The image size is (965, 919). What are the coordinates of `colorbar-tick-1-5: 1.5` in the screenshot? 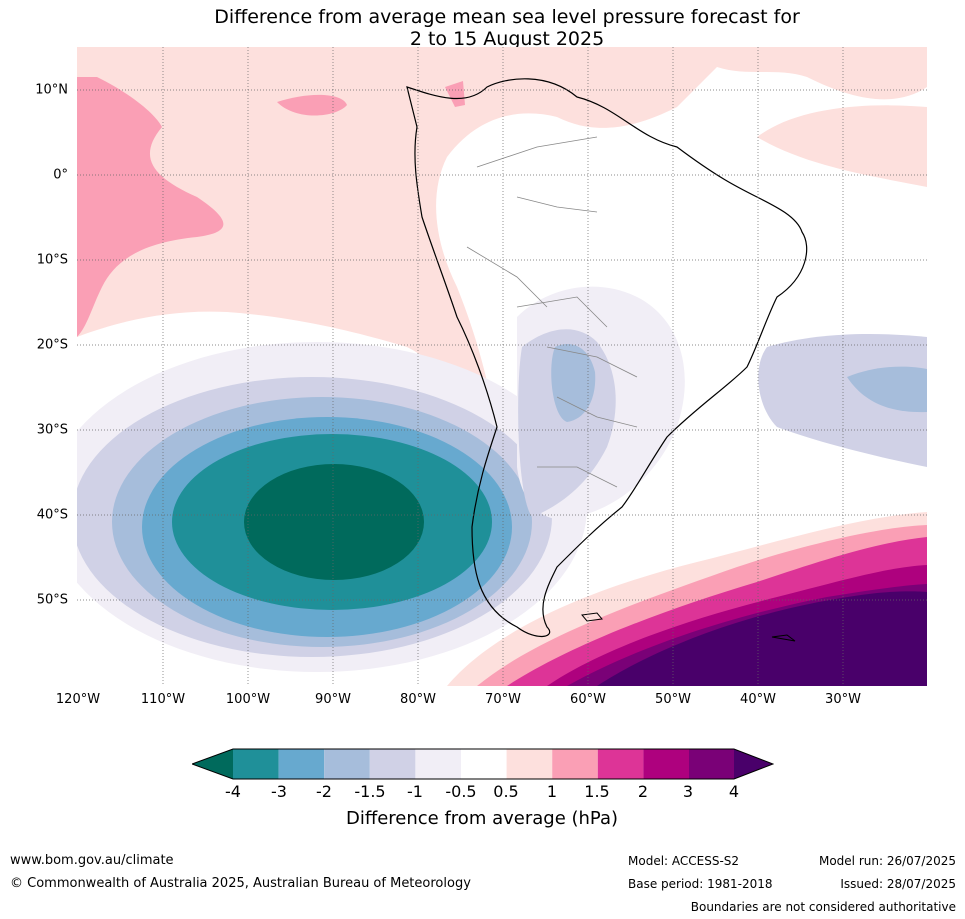 It's located at (597, 791).